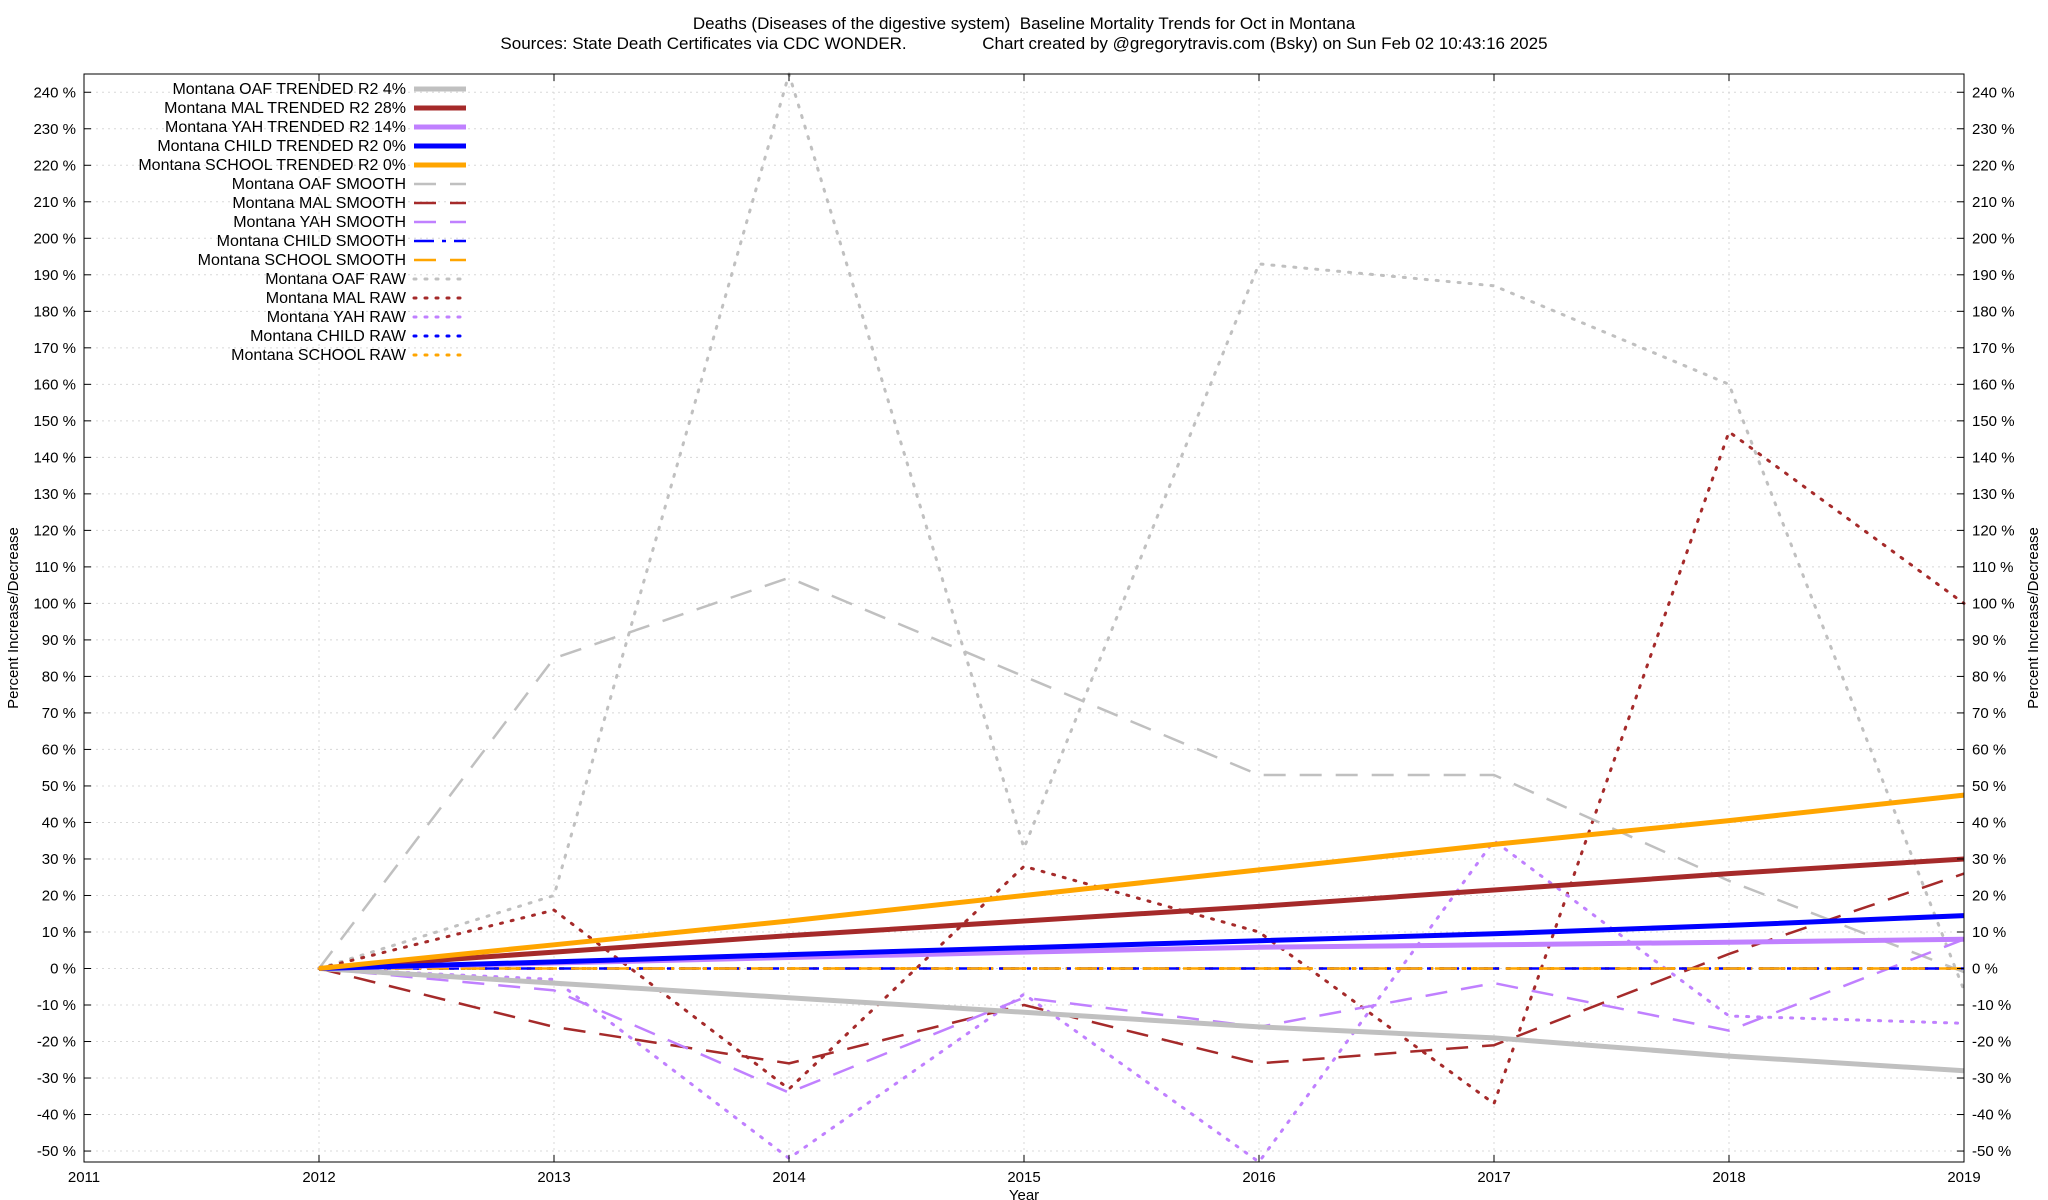 This screenshot has height=1200, width=2048. Describe the element at coordinates (59, 676) in the screenshot. I see `y-tick-label: 80 %` at that location.